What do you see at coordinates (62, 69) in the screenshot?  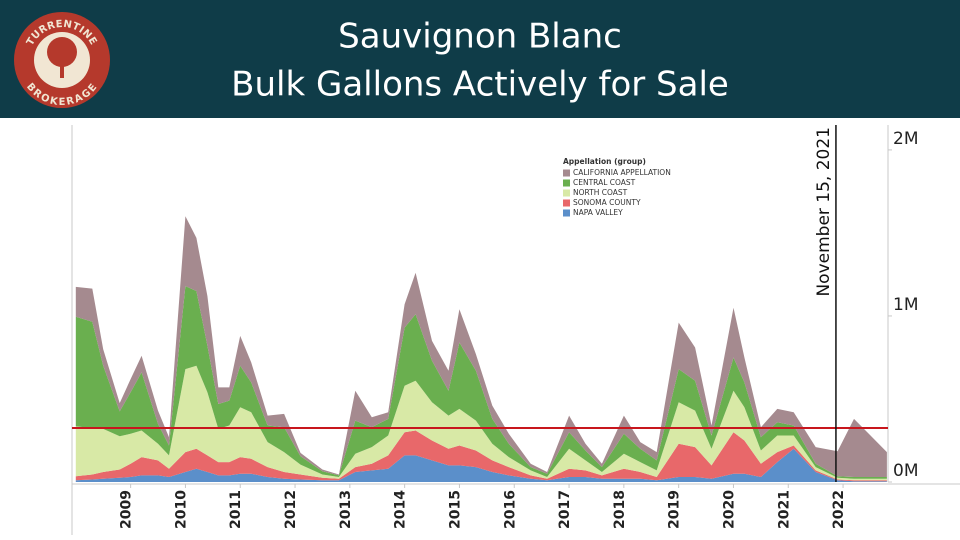 I see `logo-trunk` at bounding box center [62, 69].